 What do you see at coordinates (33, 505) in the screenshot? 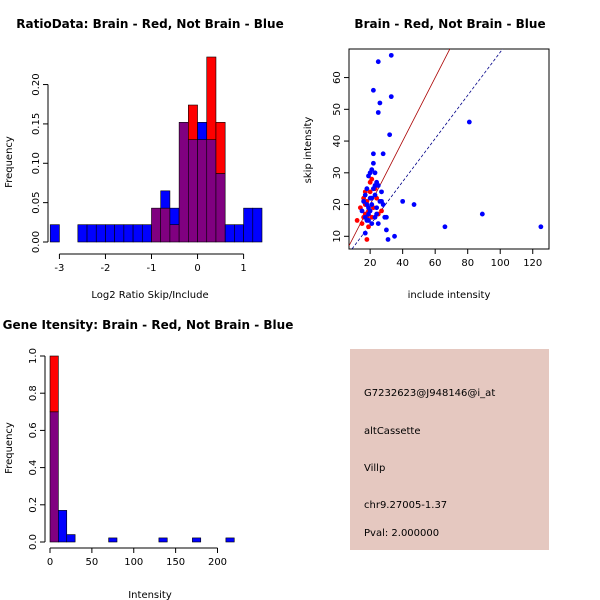
I see `y-tick-label: 0.2` at bounding box center [33, 505].